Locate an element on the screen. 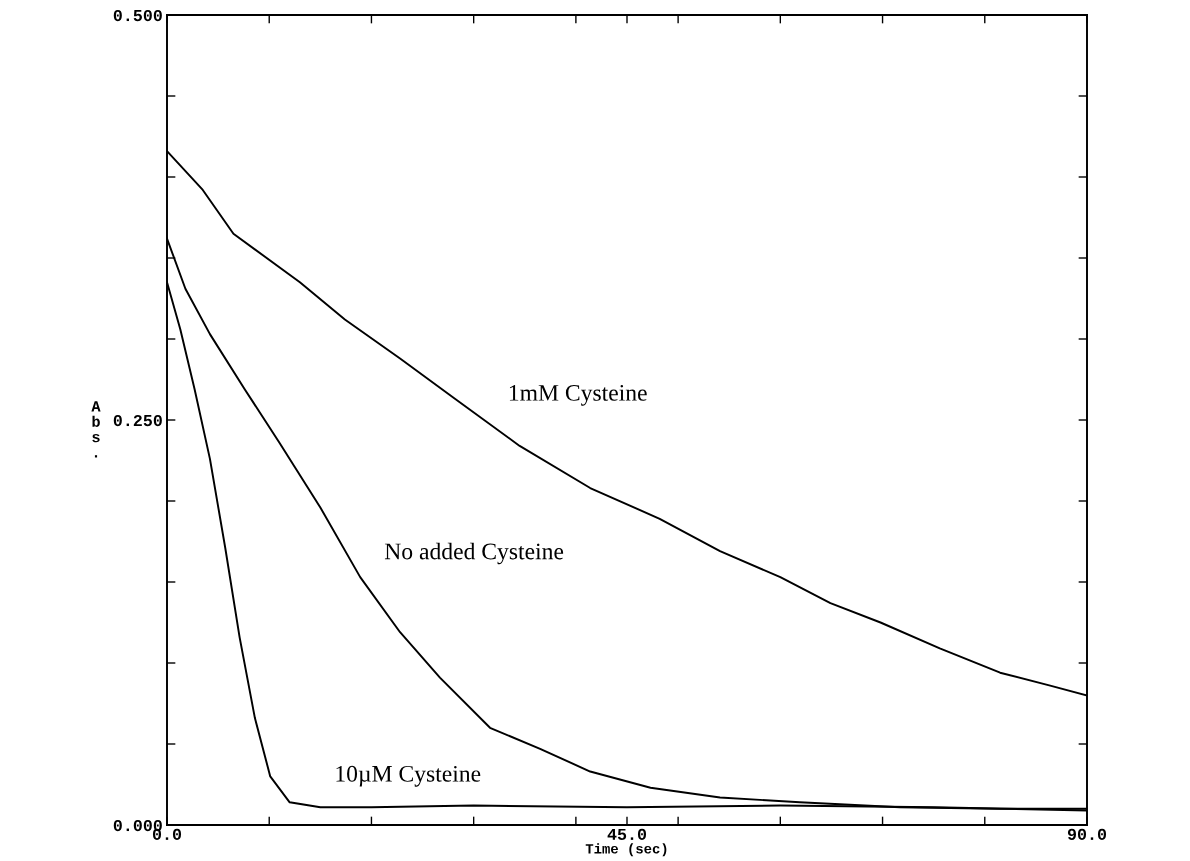 The image size is (1190, 861). x-tick-label: 90.0 is located at coordinates (1087, 834).